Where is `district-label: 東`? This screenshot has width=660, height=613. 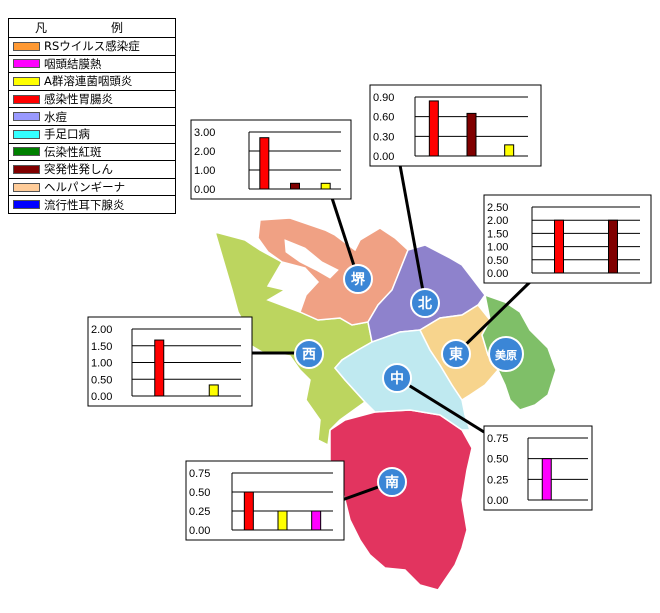 district-label: 東 is located at coordinates (456, 354).